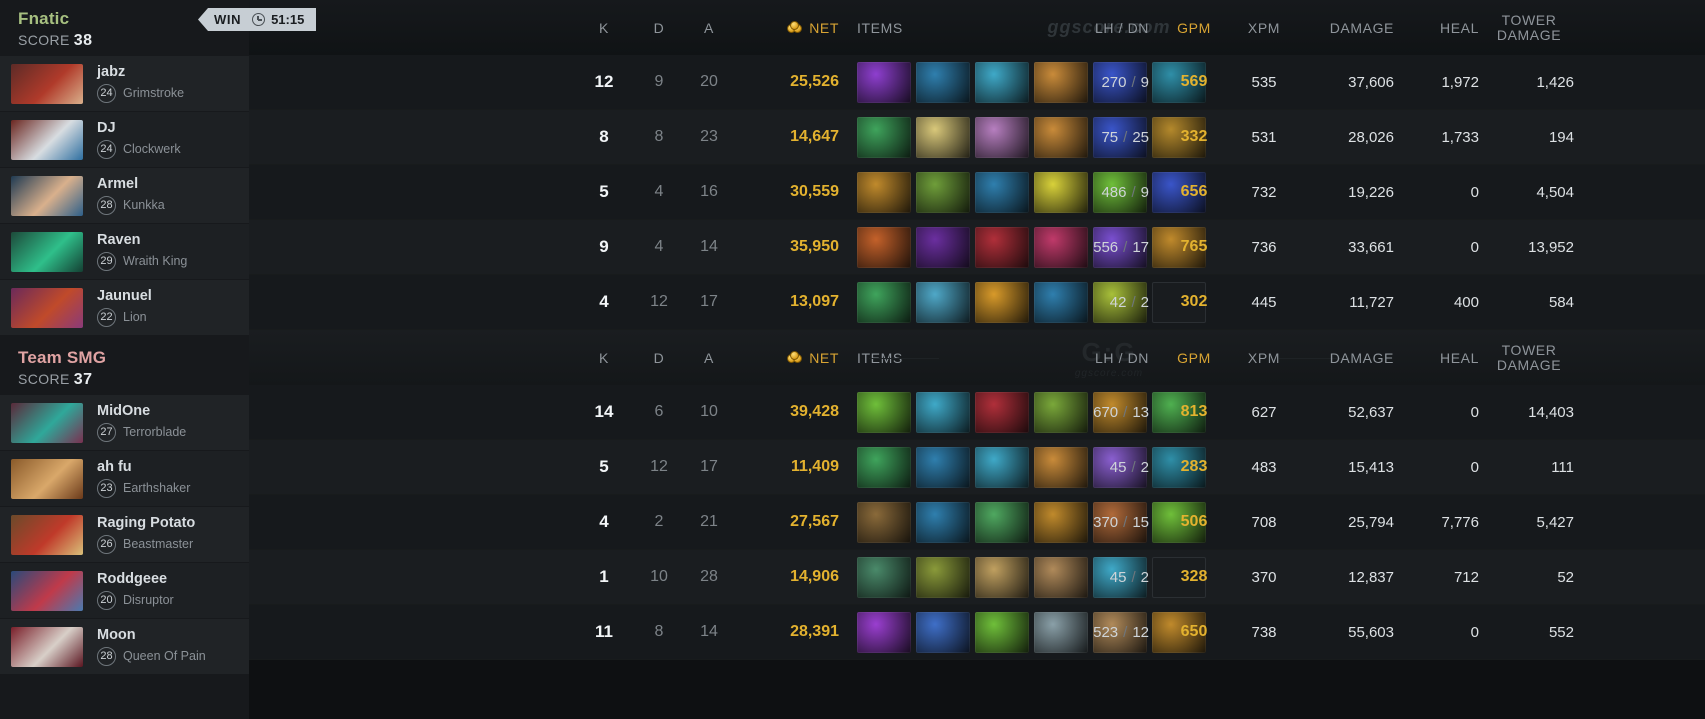 The width and height of the screenshot is (1705, 719). Describe the element at coordinates (124, 83) in the screenshot. I see `player-row: jabz 24 Grimstroke` at that location.